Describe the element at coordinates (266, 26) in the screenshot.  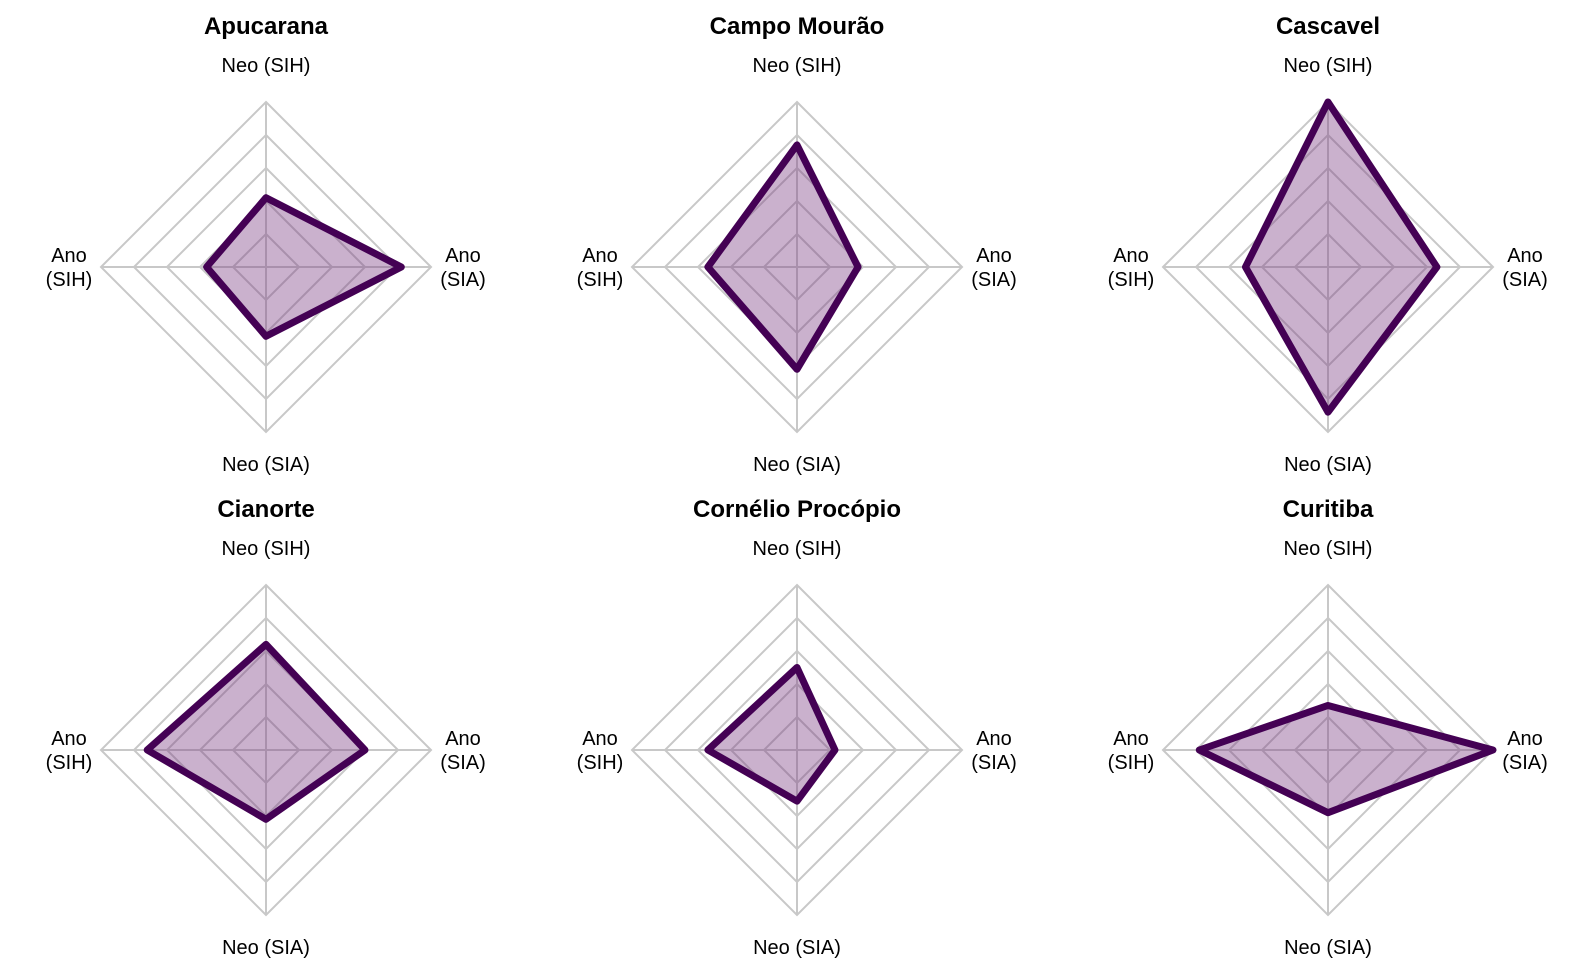
I see `chart-title: Apucarana` at that location.